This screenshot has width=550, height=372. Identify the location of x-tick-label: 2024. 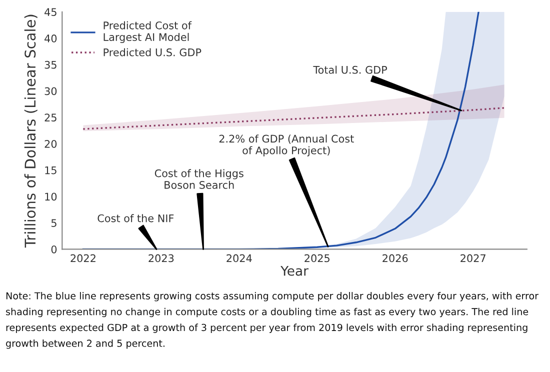
(239, 258).